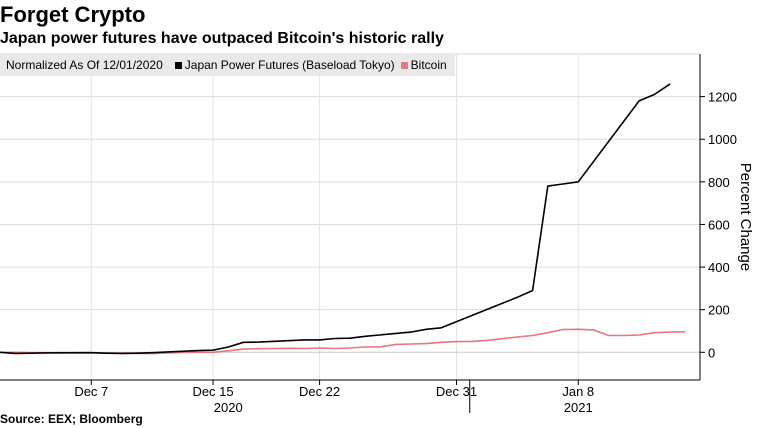 The height and width of the screenshot is (428, 760). Describe the element at coordinates (319, 391) in the screenshot. I see `x-tick-label: Dec 22` at that location.